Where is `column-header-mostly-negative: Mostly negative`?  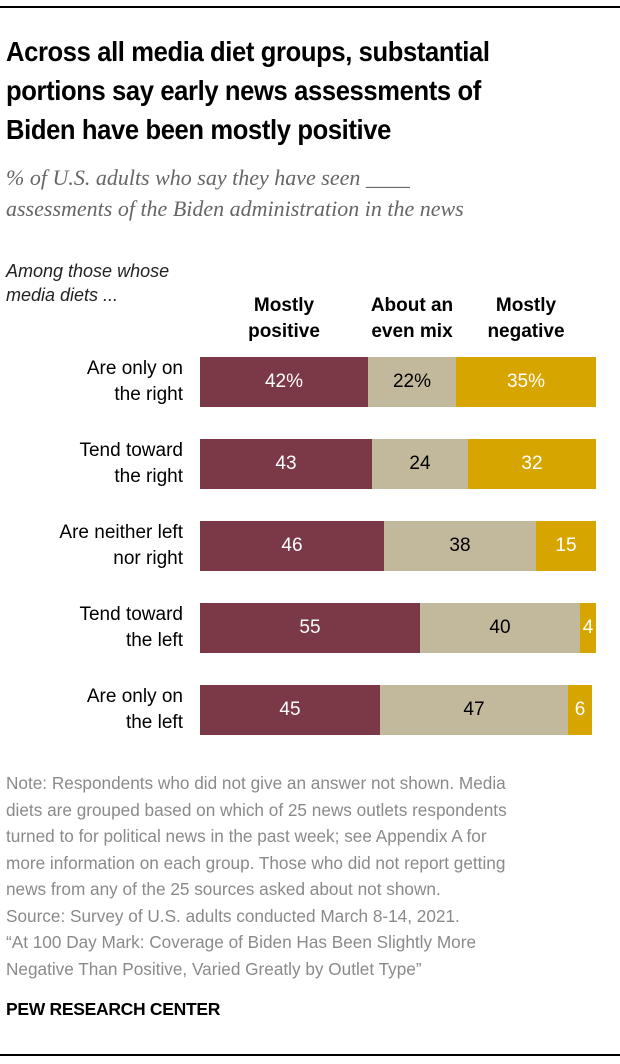 column-header-mostly-negative: Mostly negative is located at coordinates (525, 319).